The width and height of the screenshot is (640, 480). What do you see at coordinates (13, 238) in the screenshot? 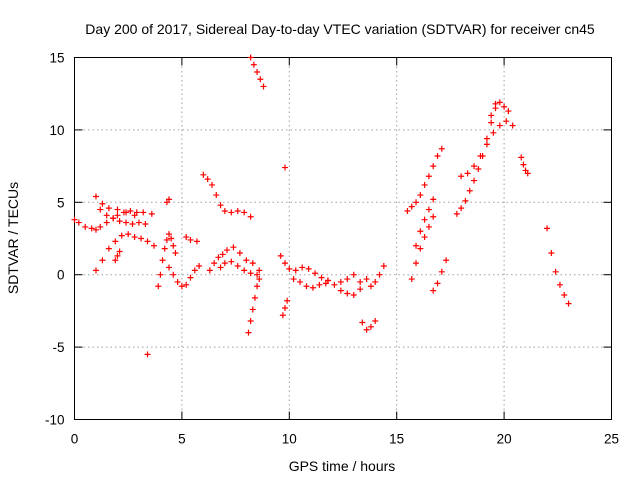
I see `y-axis-label: SDTVAR / TECUs` at bounding box center [13, 238].